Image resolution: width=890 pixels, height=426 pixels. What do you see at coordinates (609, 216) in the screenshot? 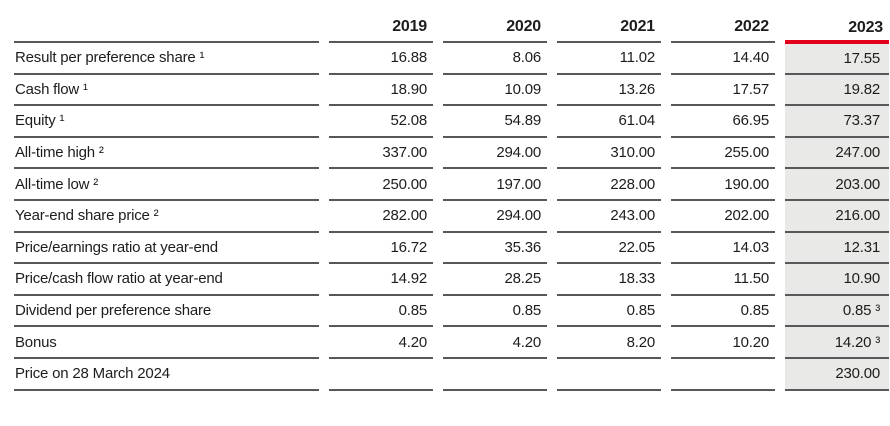
I see `cell-value: 243.00` at bounding box center [609, 216].